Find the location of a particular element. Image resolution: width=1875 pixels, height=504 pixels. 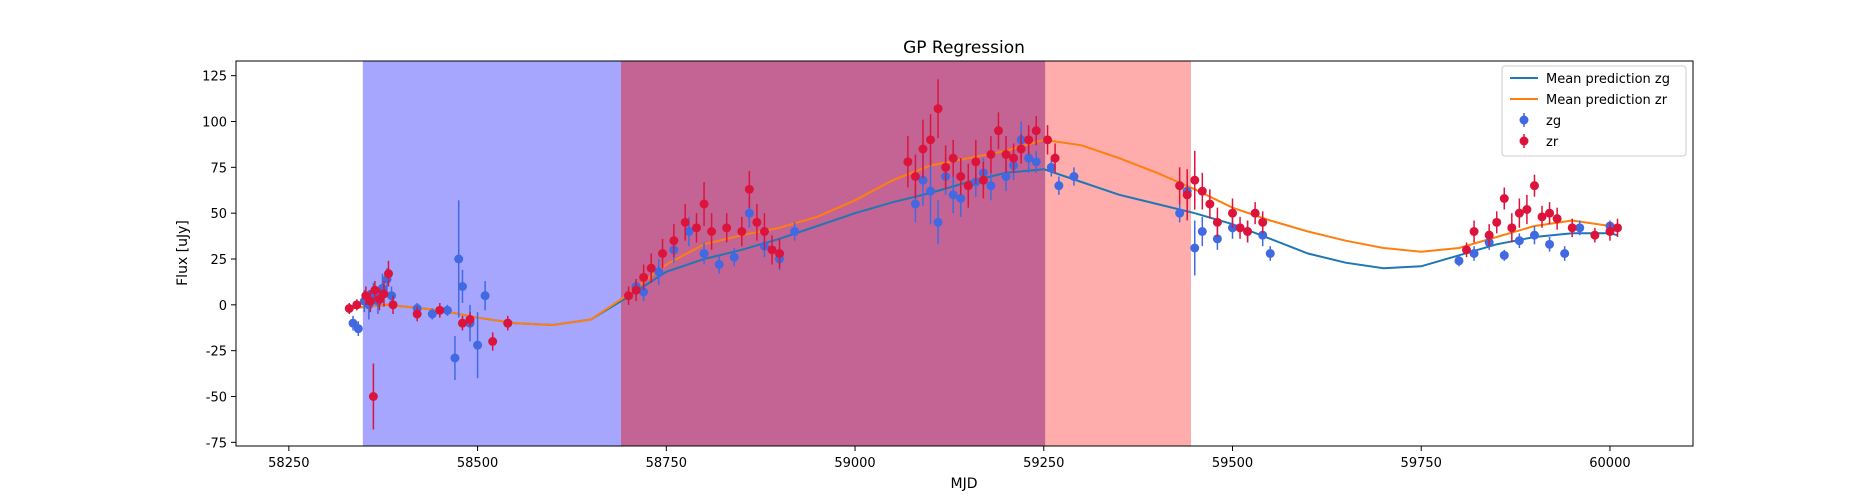

x-tick-label: 59250 is located at coordinates (1043, 463).